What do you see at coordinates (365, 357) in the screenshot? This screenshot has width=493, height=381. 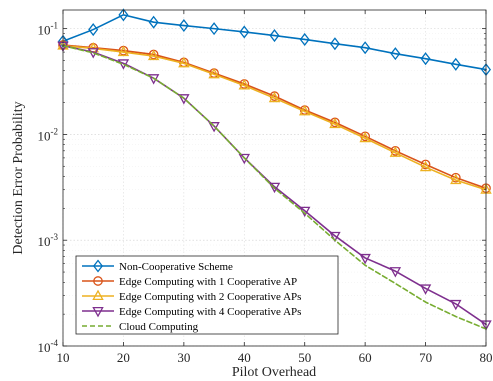 I see `x-tick-label: 60` at bounding box center [365, 357].